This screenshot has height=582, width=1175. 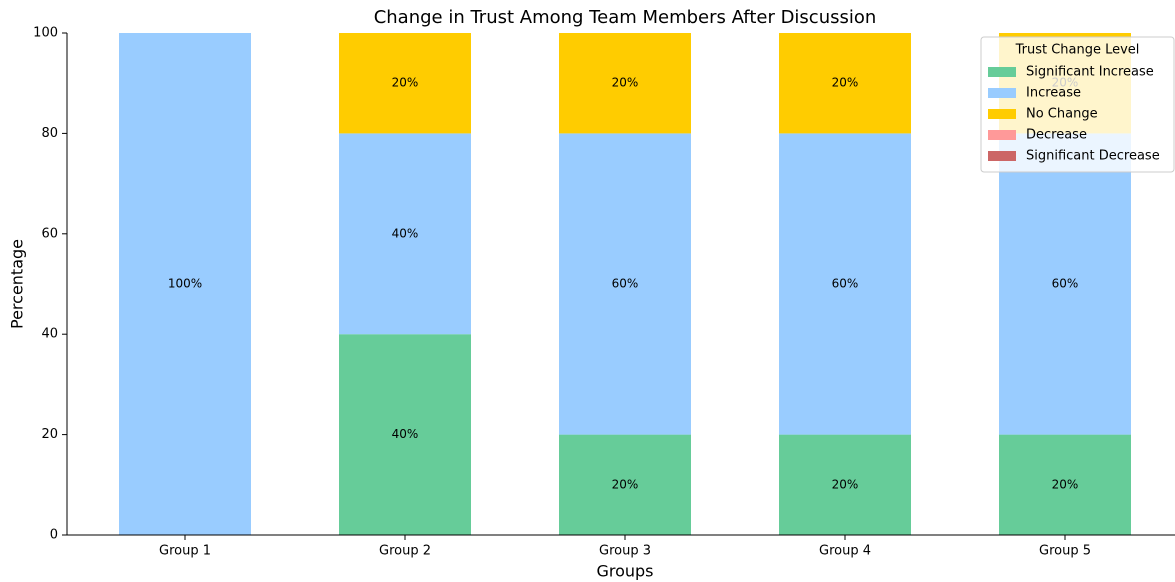 I want to click on y-tick-label: 20, so click(x=49, y=434).